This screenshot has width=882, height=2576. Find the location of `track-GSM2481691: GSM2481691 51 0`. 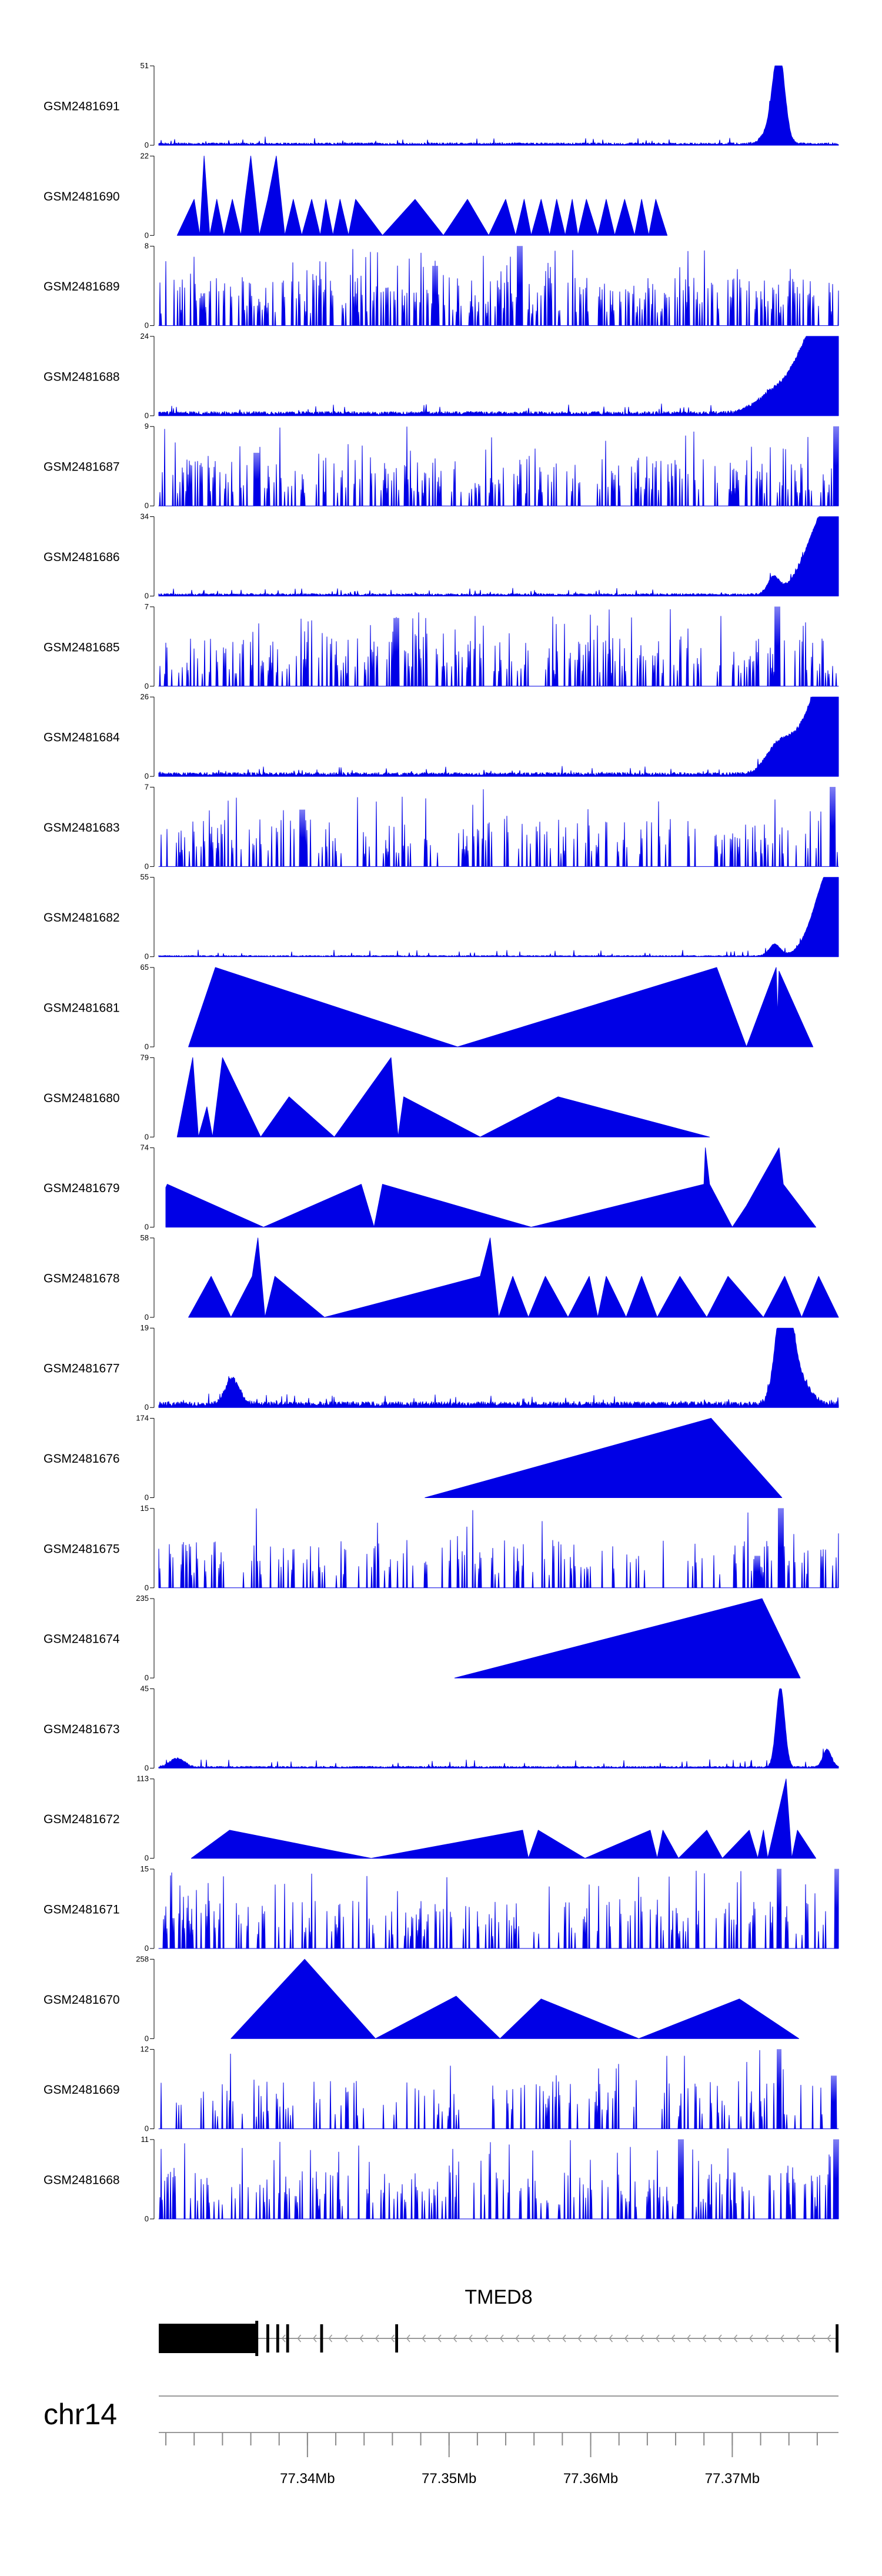

track-GSM2481691: GSM2481691 51 0 is located at coordinates (441, 105).